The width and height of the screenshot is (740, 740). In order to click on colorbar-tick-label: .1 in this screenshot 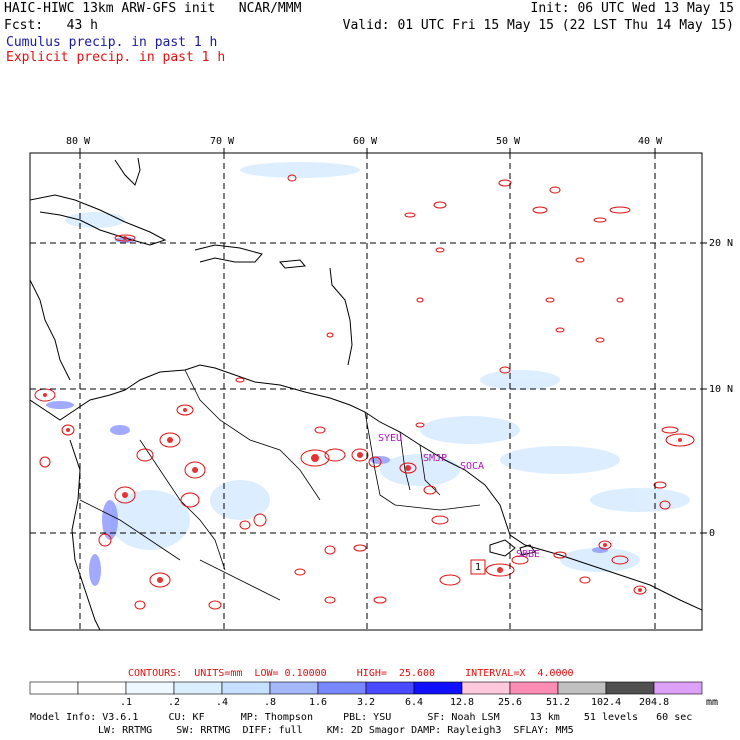, I will do `click(126, 702)`.